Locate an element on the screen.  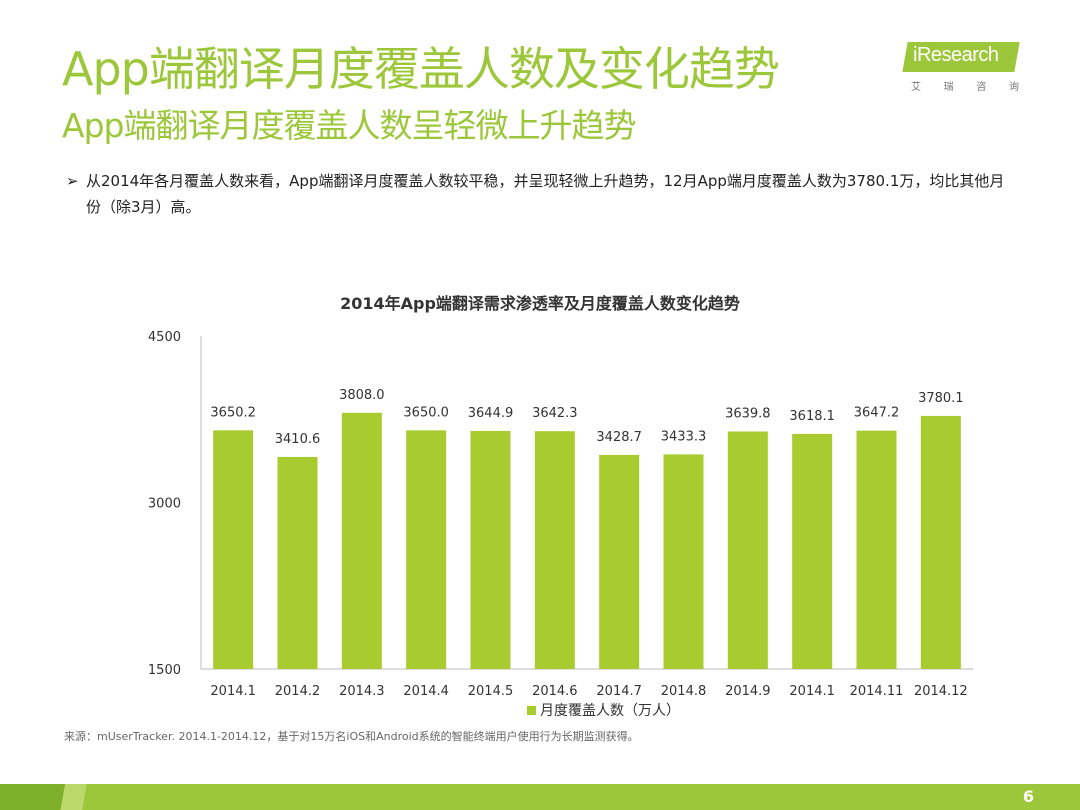
logo-char: 询 is located at coordinates (1013, 87).